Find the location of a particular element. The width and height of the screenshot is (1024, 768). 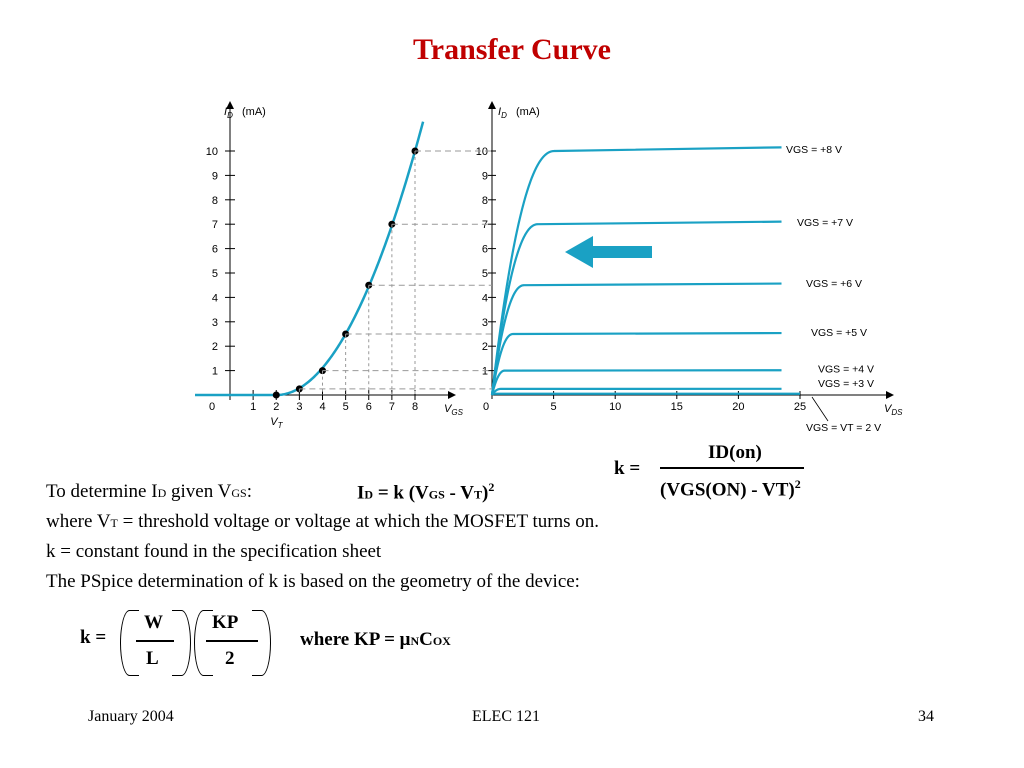

right-y-axis-title: ID is located at coordinates (502, 113).